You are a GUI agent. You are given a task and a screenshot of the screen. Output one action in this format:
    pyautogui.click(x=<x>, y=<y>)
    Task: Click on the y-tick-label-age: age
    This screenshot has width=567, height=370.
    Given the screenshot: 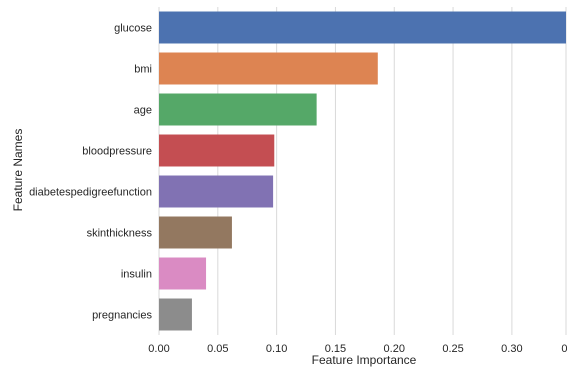 What is the action you would take?
    pyautogui.click(x=143, y=111)
    